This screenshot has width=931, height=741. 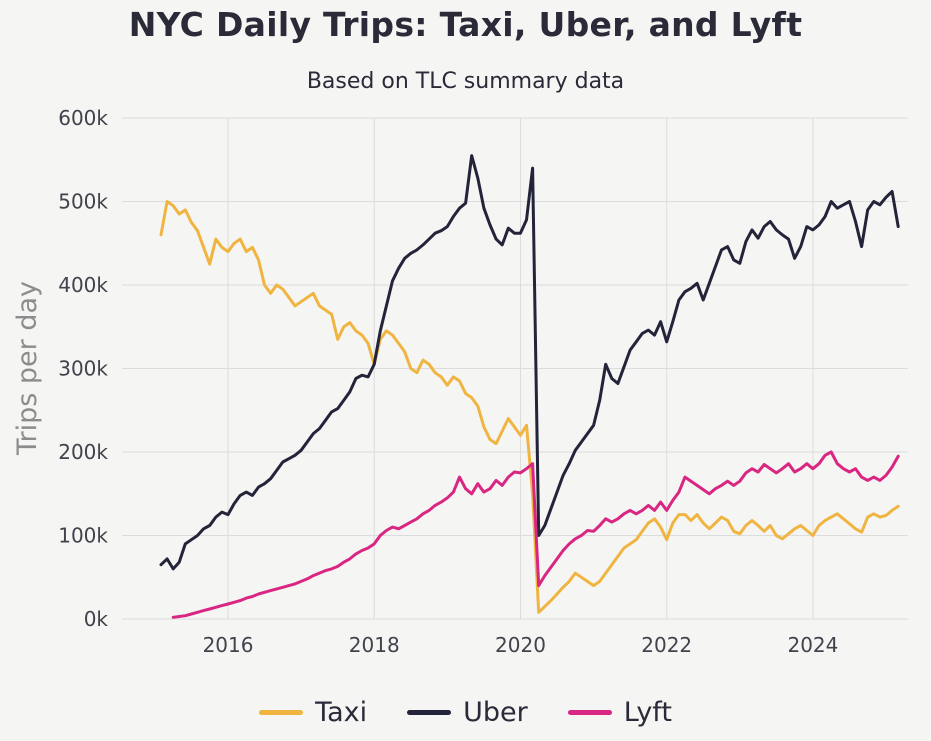 I want to click on legend-item-lyft: Lyft, so click(x=619, y=712).